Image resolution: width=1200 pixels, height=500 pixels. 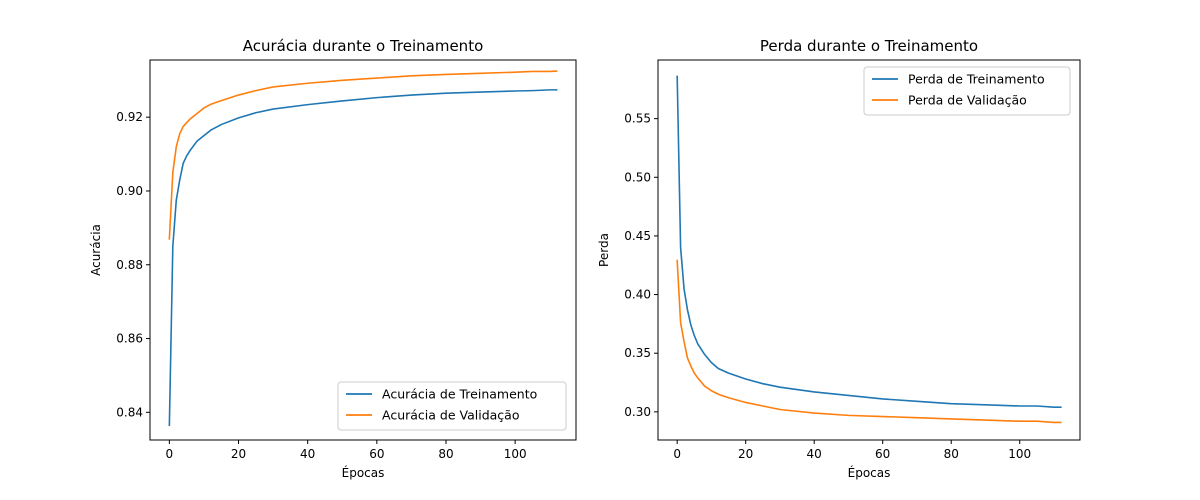 What do you see at coordinates (129, 412) in the screenshot?
I see `y-tick-label: 0.84` at bounding box center [129, 412].